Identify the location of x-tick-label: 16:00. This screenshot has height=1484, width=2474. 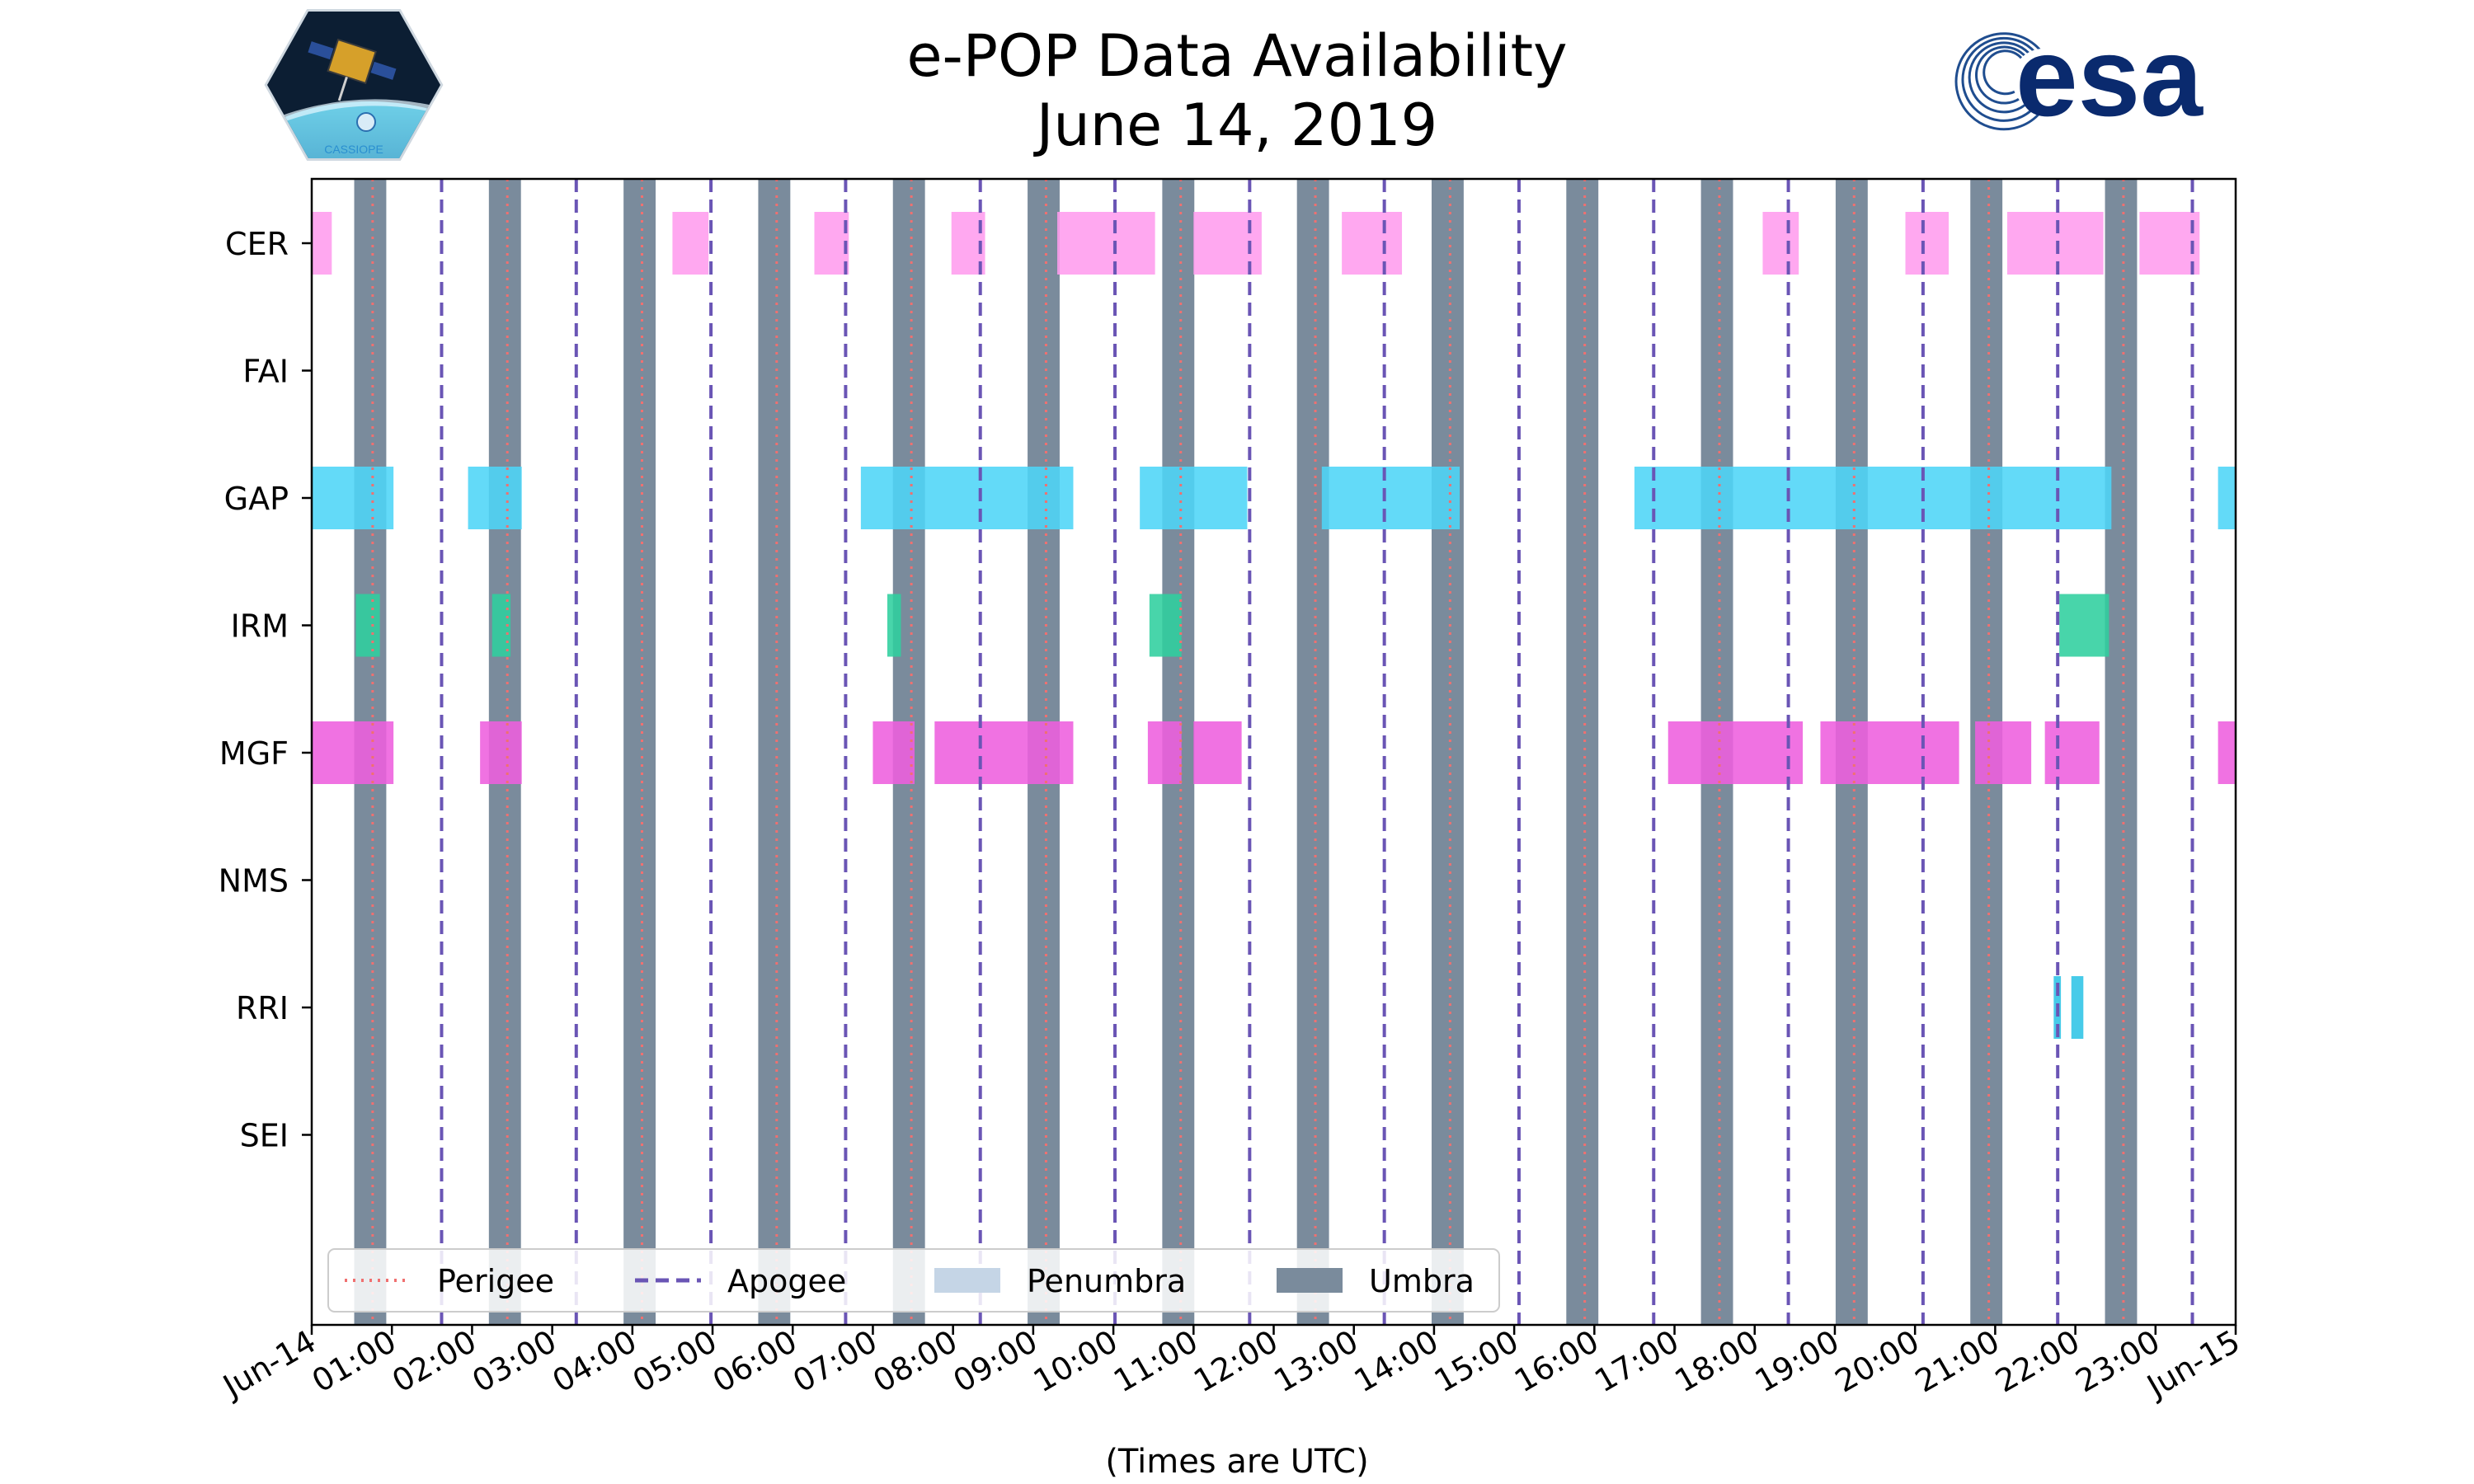
(1556, 1361).